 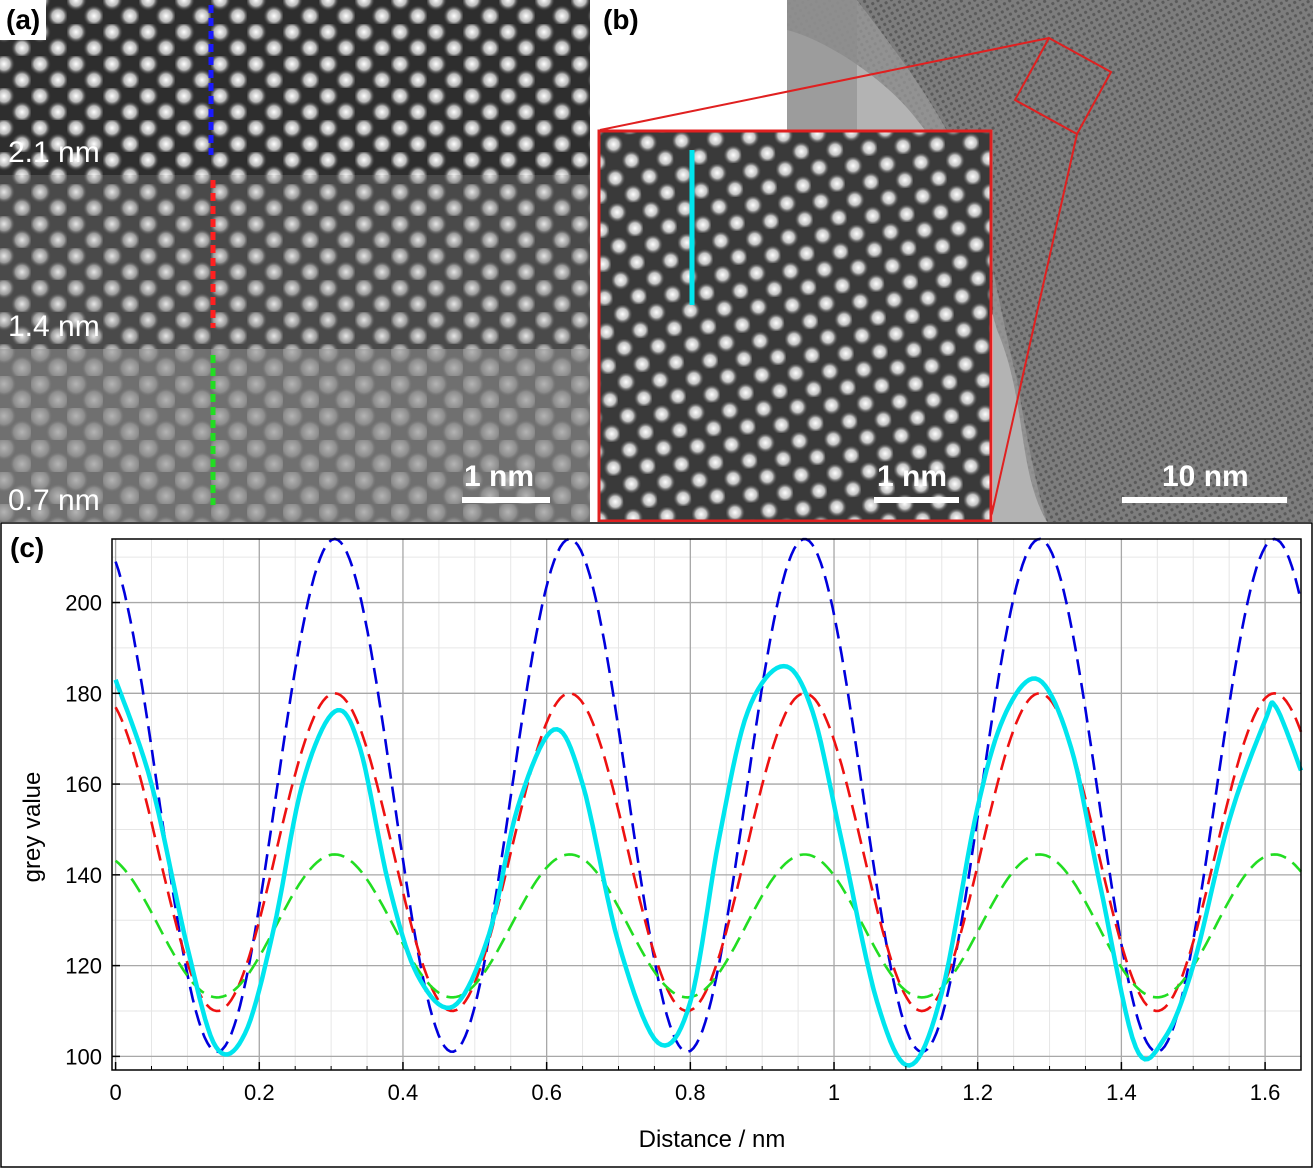 I want to click on y-tick-label: 200, so click(x=83, y=603).